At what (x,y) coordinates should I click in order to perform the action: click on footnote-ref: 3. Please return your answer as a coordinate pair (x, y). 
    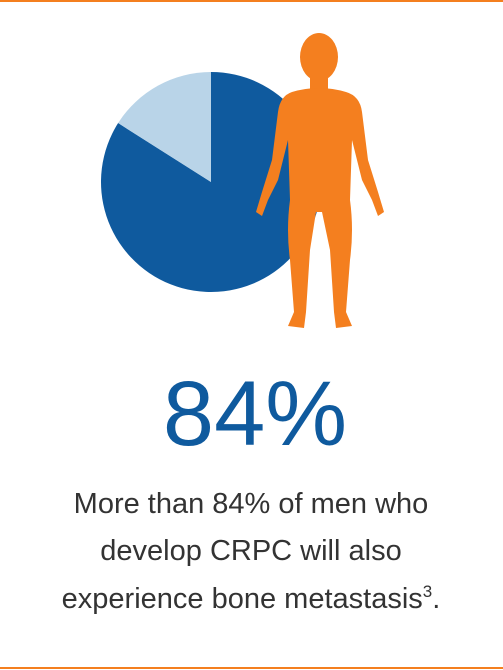
    Looking at the image, I should click on (427, 591).